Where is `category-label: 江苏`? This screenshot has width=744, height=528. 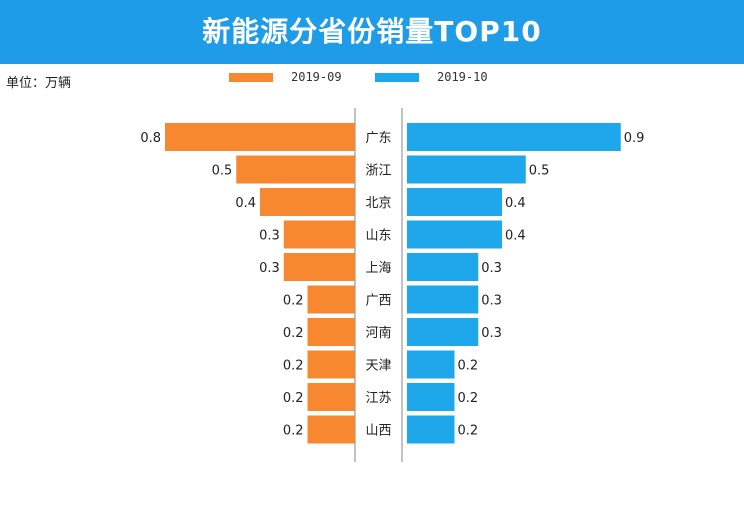
category-label: 江苏 is located at coordinates (378, 398).